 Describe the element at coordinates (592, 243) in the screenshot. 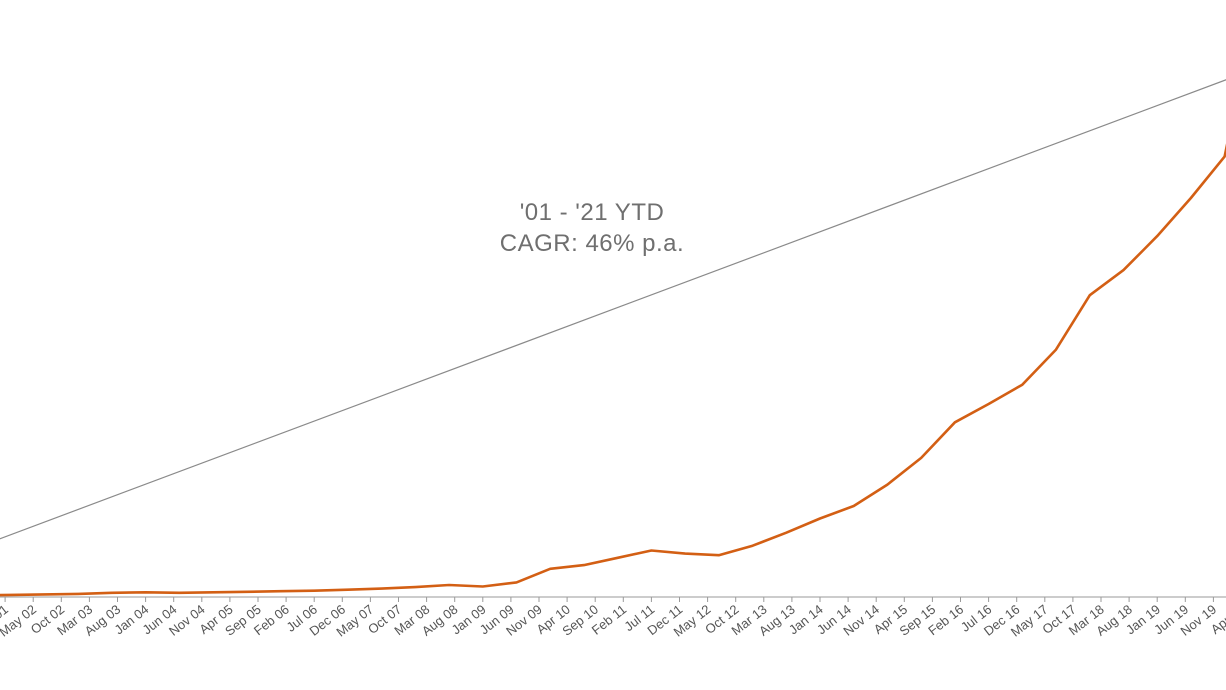

I see `cagr-value-label: CAGR: 46% p.a.` at that location.